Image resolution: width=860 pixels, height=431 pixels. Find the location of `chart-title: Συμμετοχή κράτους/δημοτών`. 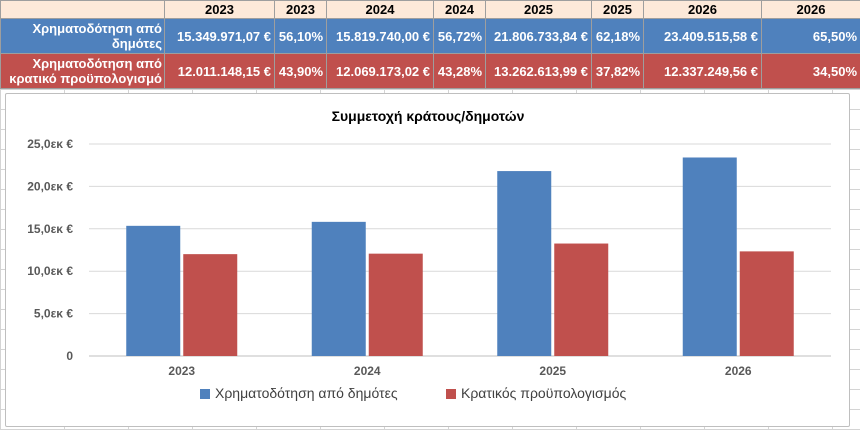

chart-title: Συμμετοχή κράτους/δημοτών is located at coordinates (428, 116).